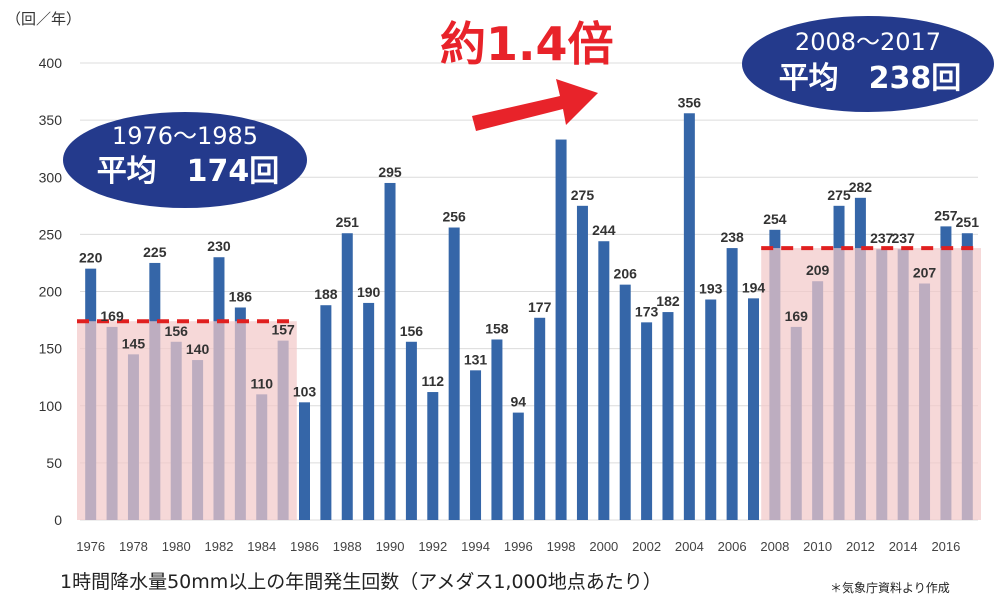 The height and width of the screenshot is (603, 996). What do you see at coordinates (903, 238) in the screenshot?
I see `data-label-2014: 237` at bounding box center [903, 238].